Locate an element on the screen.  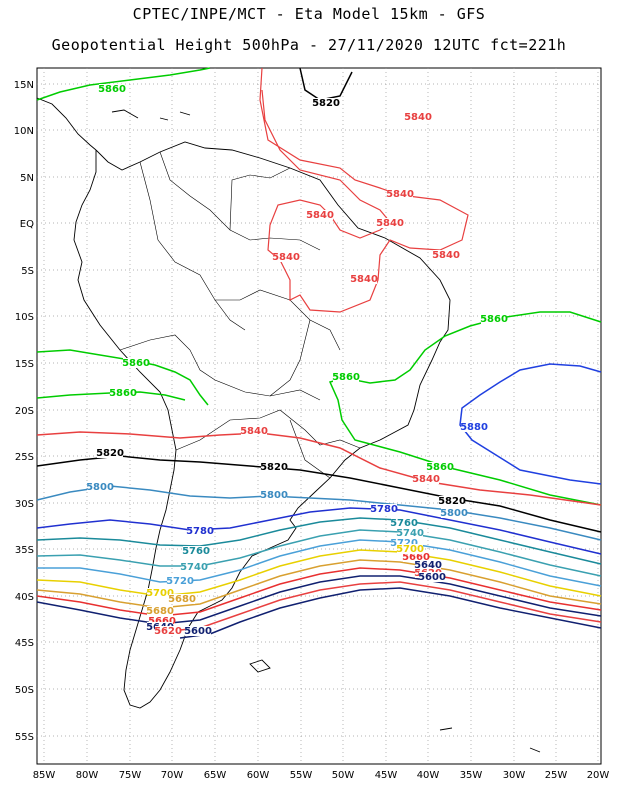
contour-label: 5740 is located at coordinates (194, 567).